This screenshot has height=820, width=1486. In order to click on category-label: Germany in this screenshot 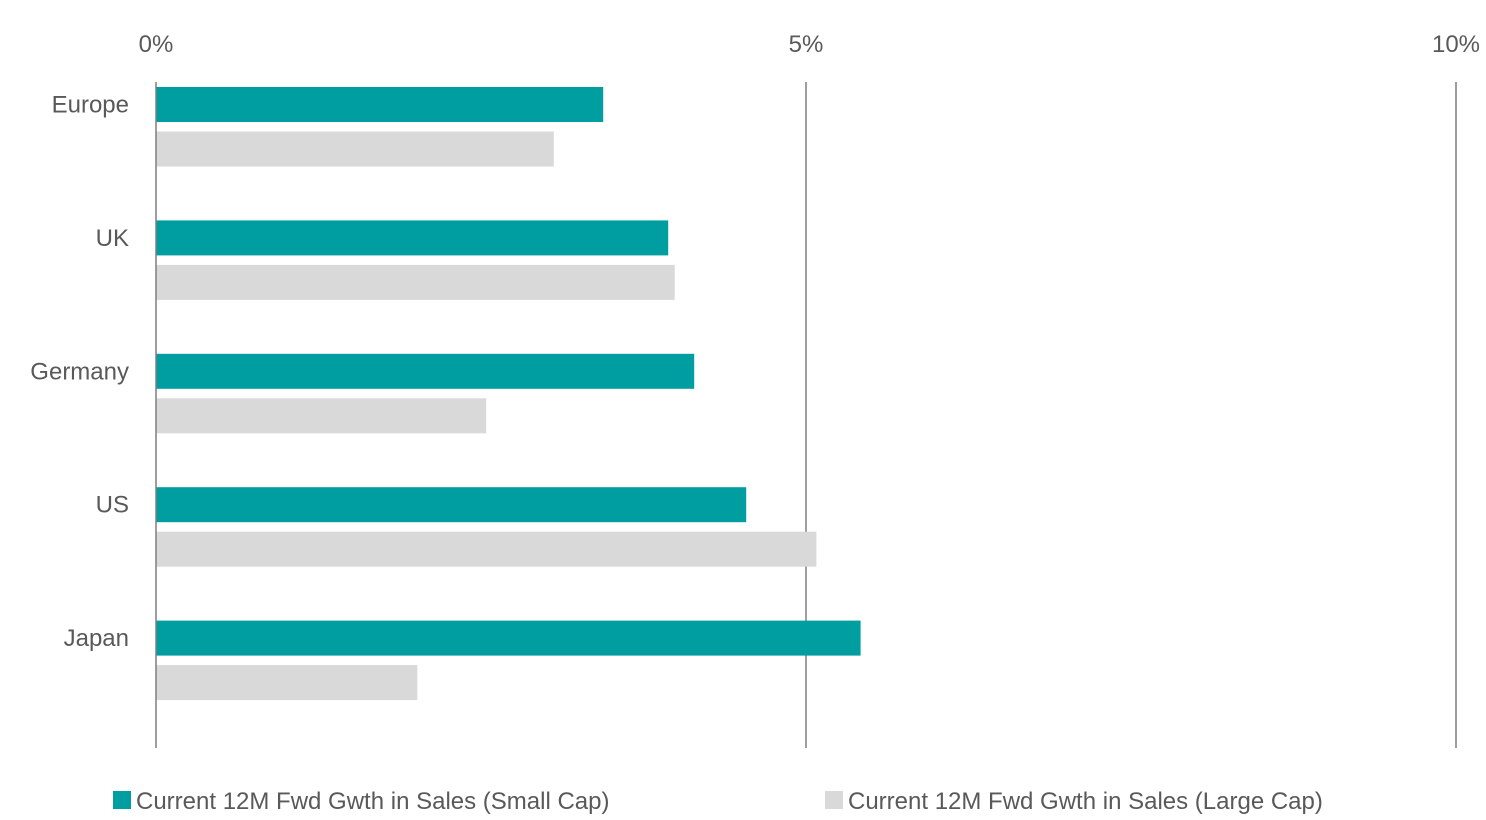, I will do `click(79, 371)`.